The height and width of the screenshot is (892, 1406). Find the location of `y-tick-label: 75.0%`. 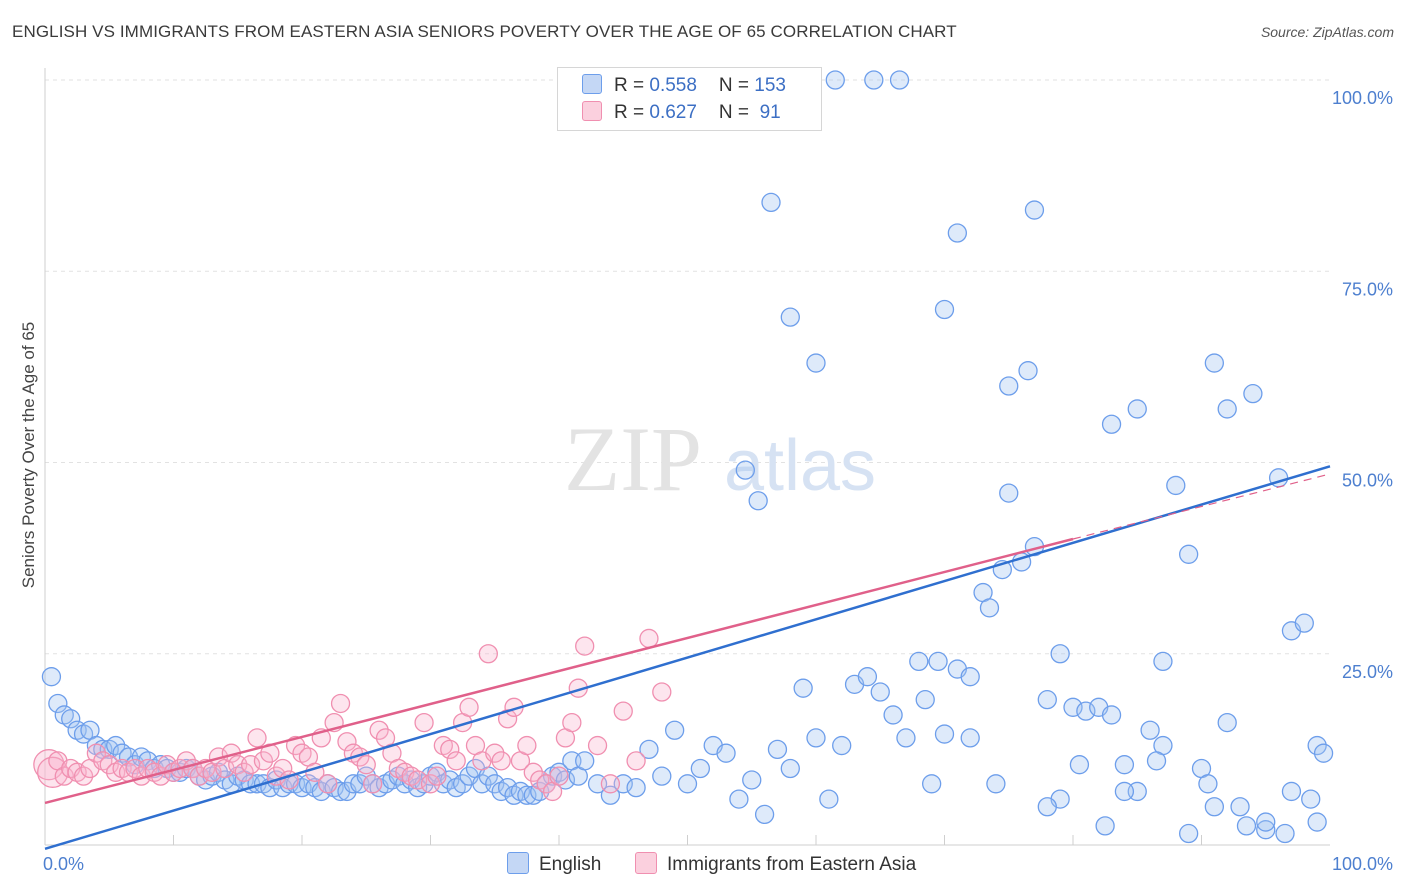

y-tick-label: 75.0% is located at coordinates (1367, 289).